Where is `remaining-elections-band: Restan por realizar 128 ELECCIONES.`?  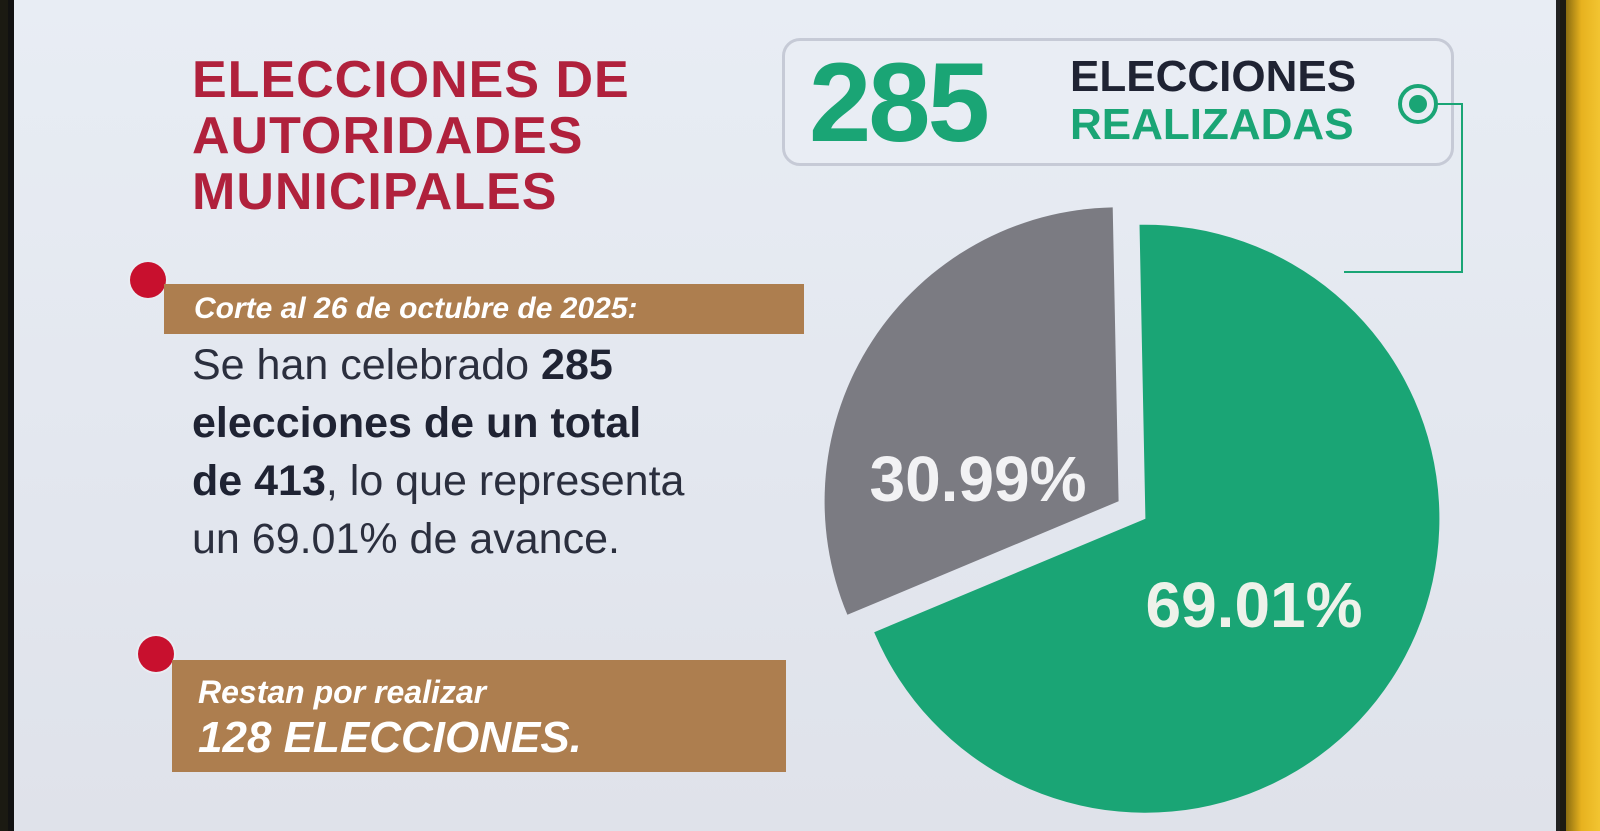
remaining-elections-band: Restan por realizar 128 ELECCIONES. is located at coordinates (479, 716).